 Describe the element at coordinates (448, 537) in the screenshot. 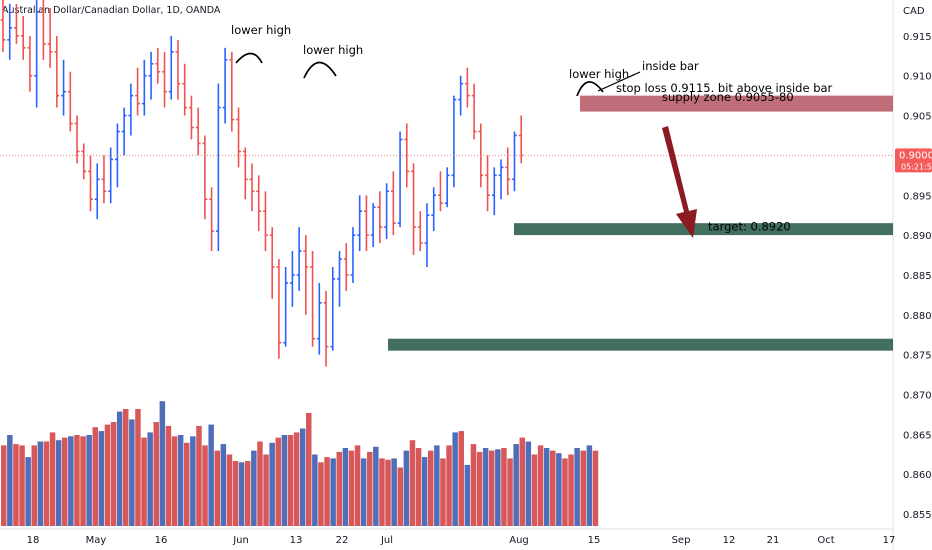

I see `time-axis: 18 May 16 Jun 13 22 Jul Aug 15 Sep 12 21 Oct 17` at that location.